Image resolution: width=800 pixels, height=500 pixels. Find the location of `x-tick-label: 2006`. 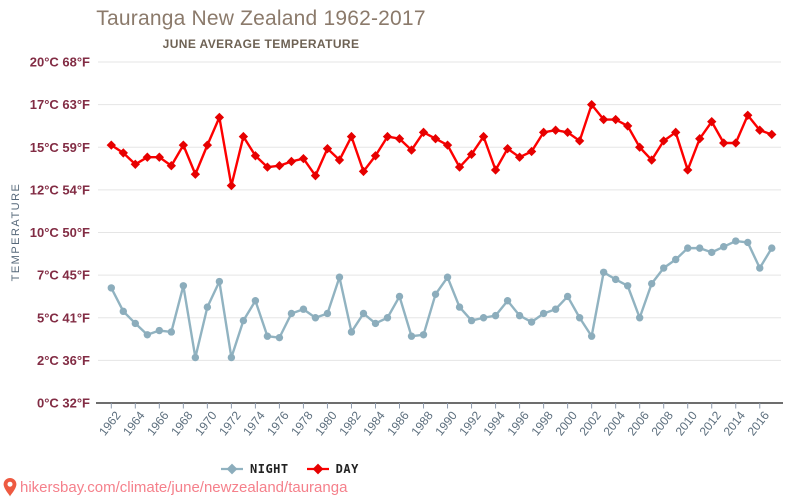

x-tick-label: 2006 is located at coordinates (638, 423).